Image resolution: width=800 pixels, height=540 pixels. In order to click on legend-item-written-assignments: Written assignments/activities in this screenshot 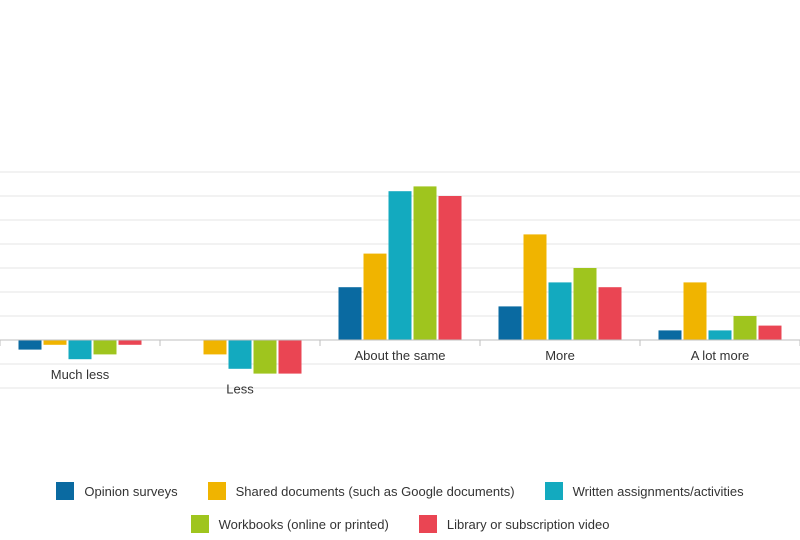, I will do `click(644, 491)`.